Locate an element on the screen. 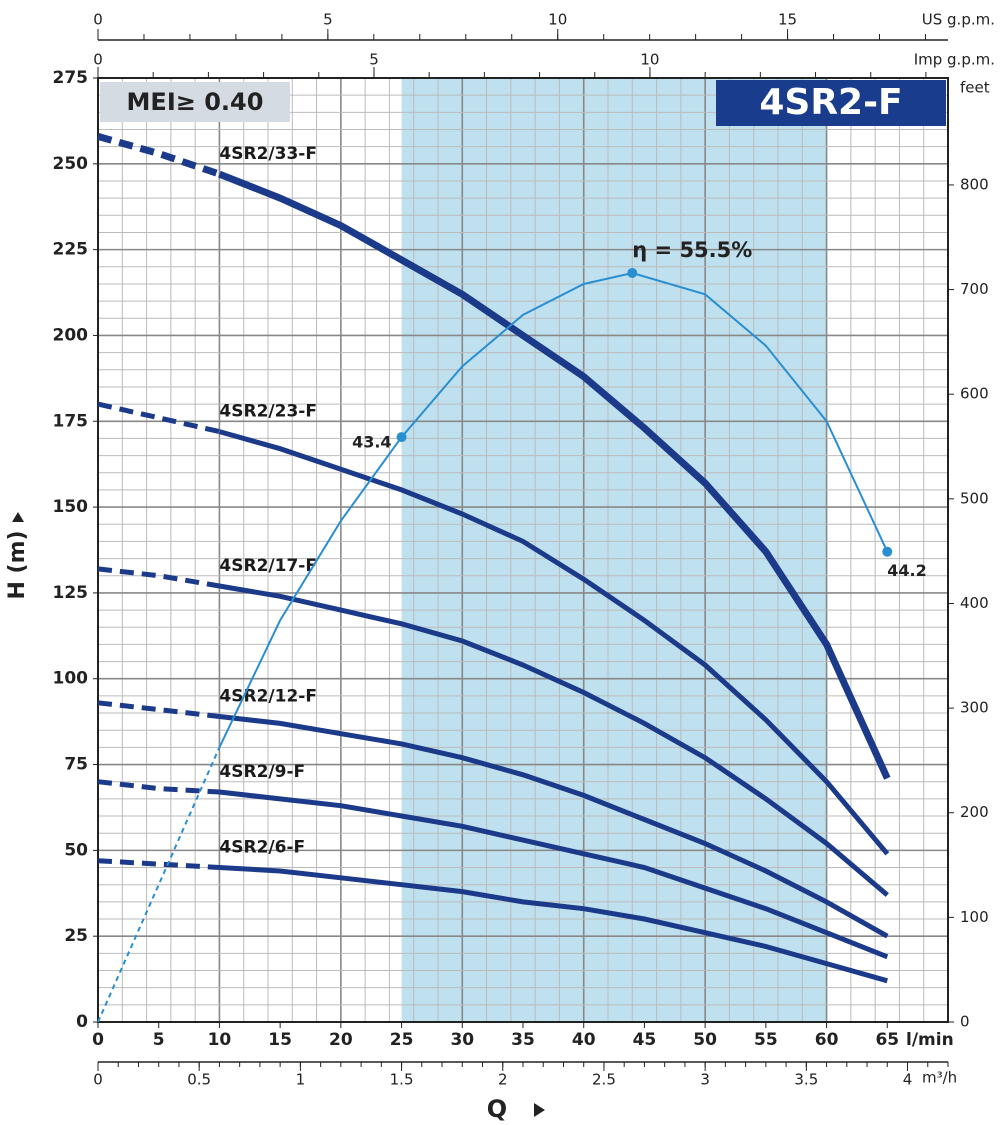 This screenshot has height=1125, width=1000. bottom-tick-label: 2.5 is located at coordinates (604, 1080).